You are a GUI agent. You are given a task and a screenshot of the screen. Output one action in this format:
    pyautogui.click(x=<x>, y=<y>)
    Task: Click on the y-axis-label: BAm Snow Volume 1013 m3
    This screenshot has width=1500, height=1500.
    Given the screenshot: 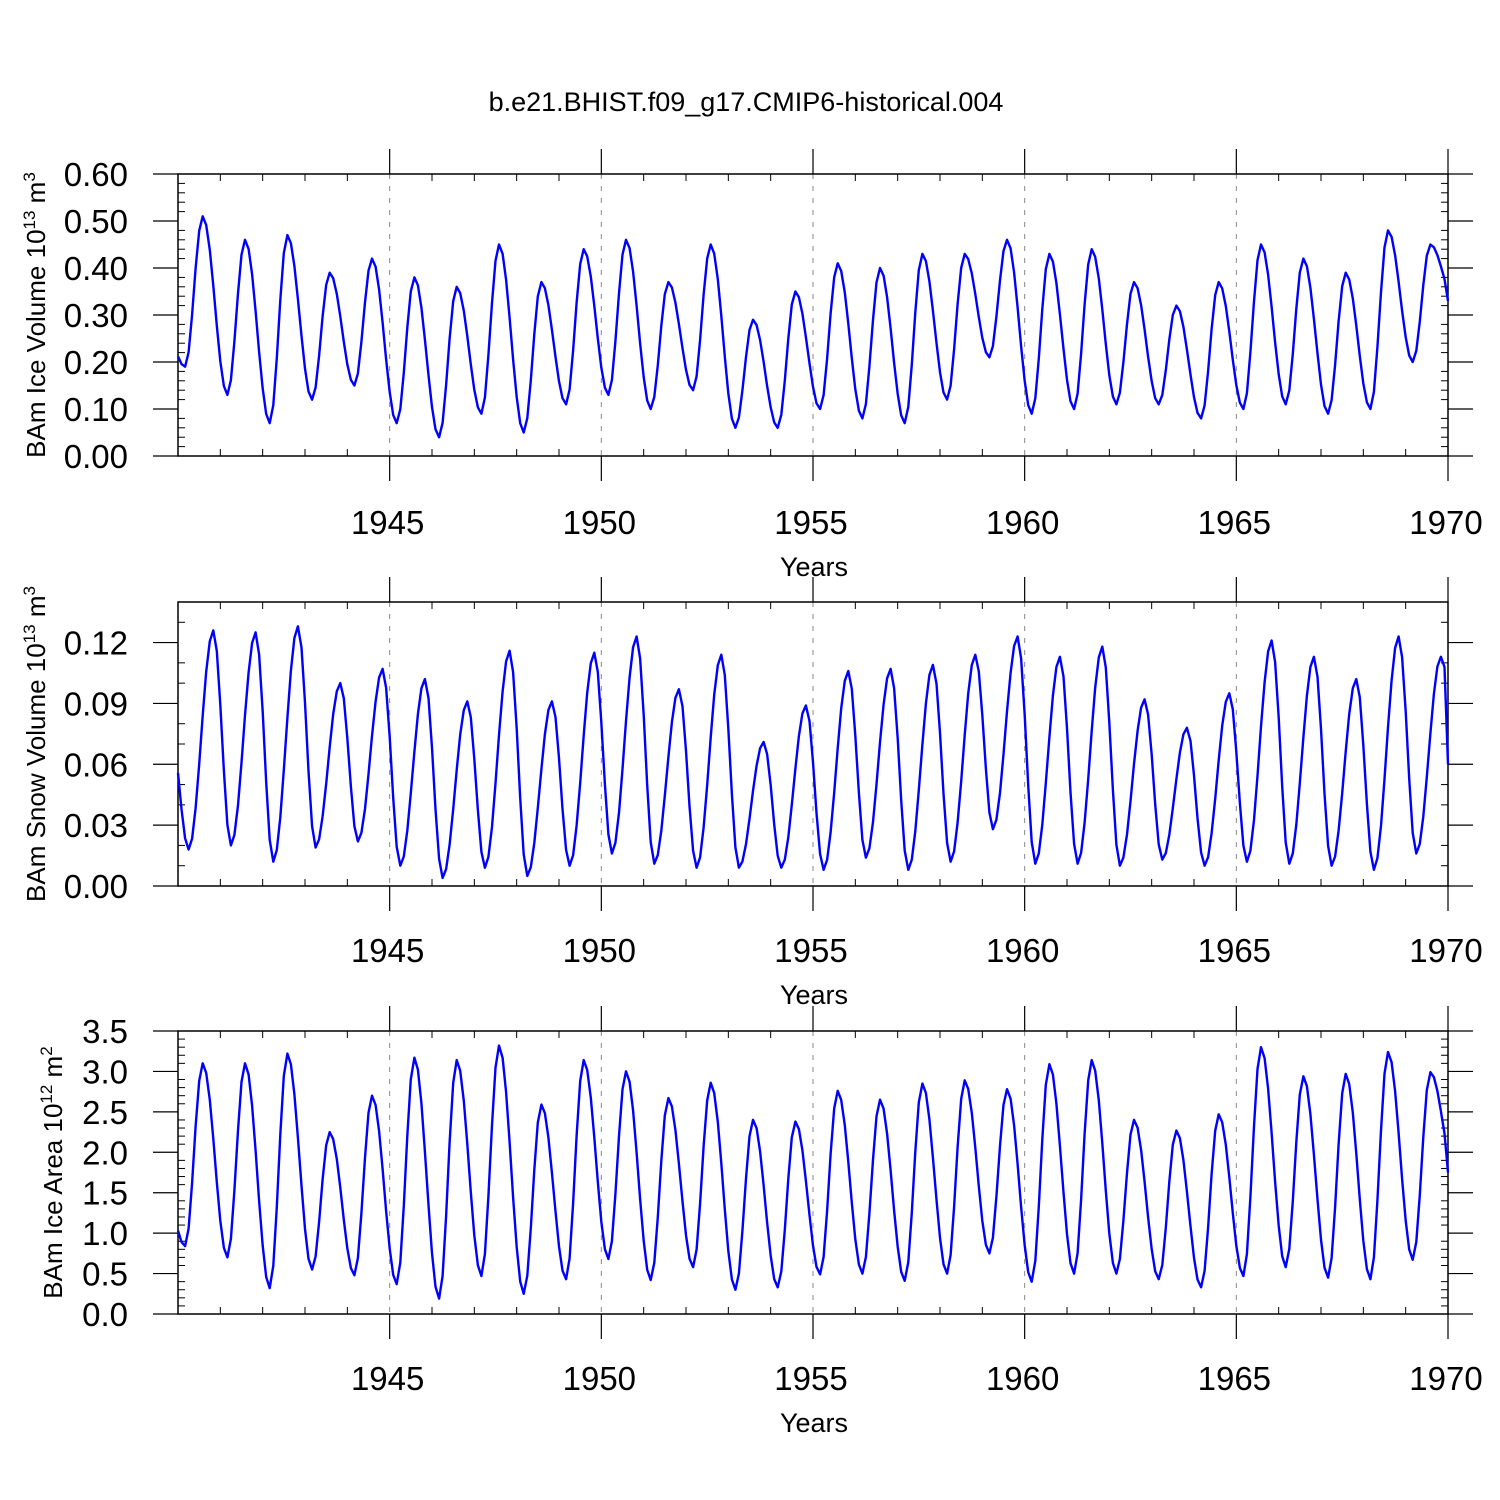 What is the action you would take?
    pyautogui.click(x=35, y=744)
    